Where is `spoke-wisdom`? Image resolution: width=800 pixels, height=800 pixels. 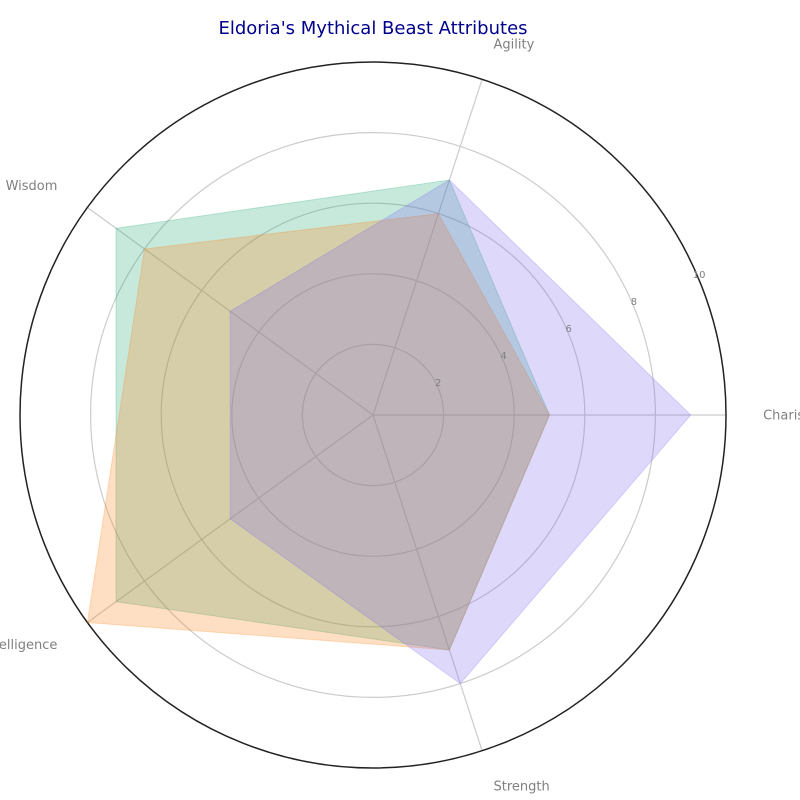 spoke-wisdom is located at coordinates (230, 311).